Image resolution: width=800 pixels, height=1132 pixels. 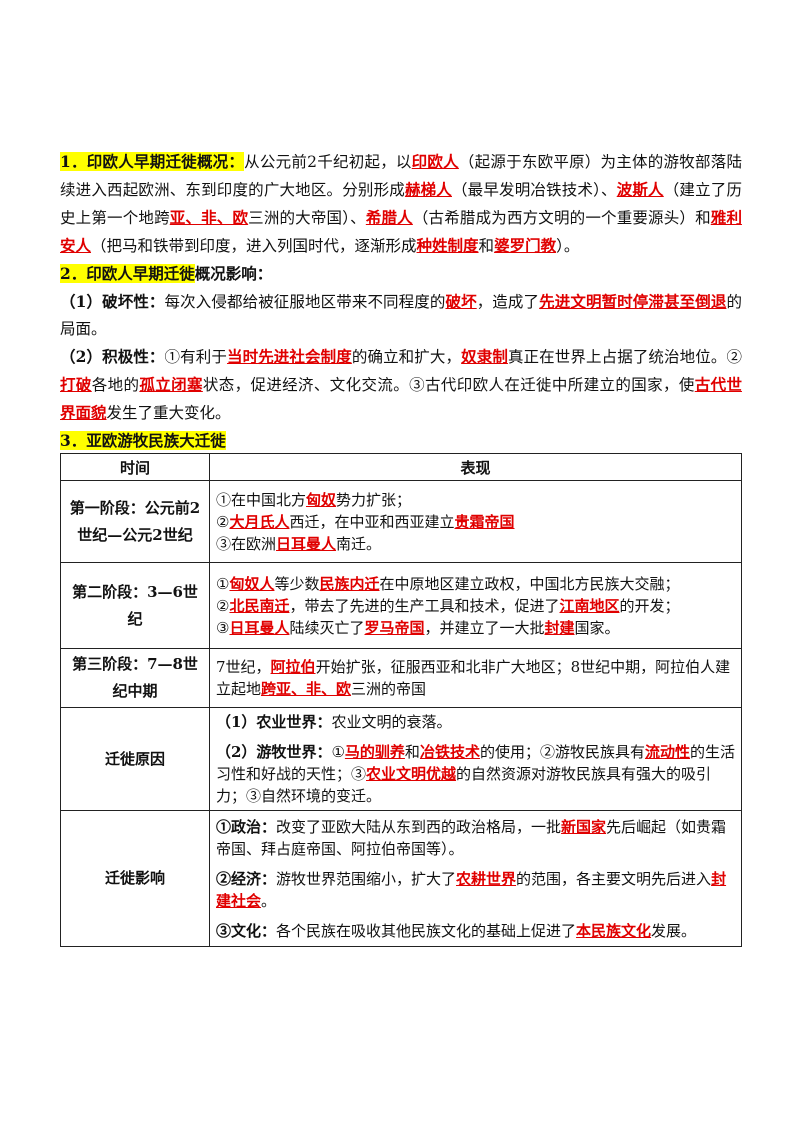 I want to click on section-2-heading: 2．印欧人早期迁徙概况影响：, so click(x=166, y=273).